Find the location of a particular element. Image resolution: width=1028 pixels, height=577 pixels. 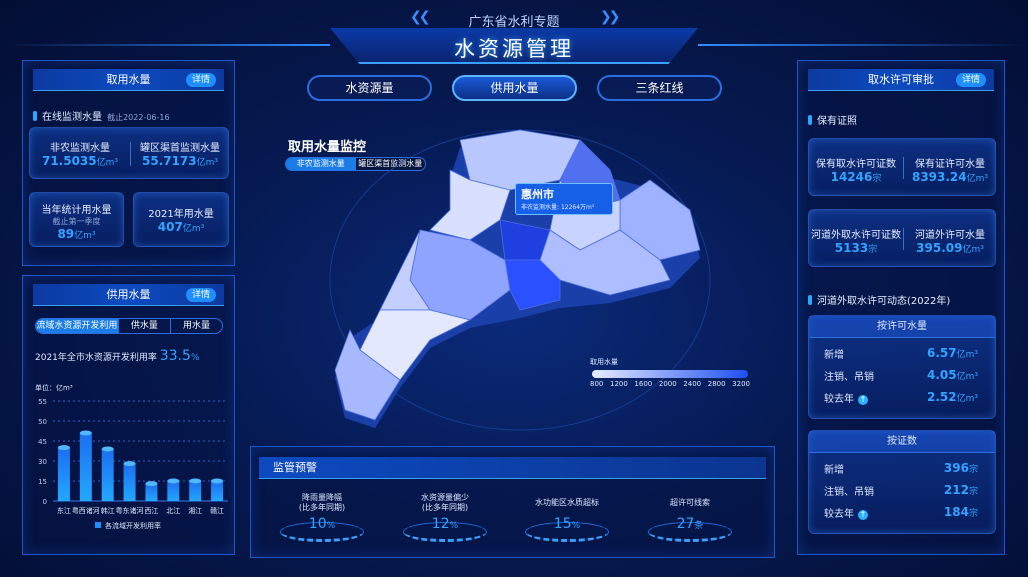

row-value: 212 is located at coordinates (956, 490).